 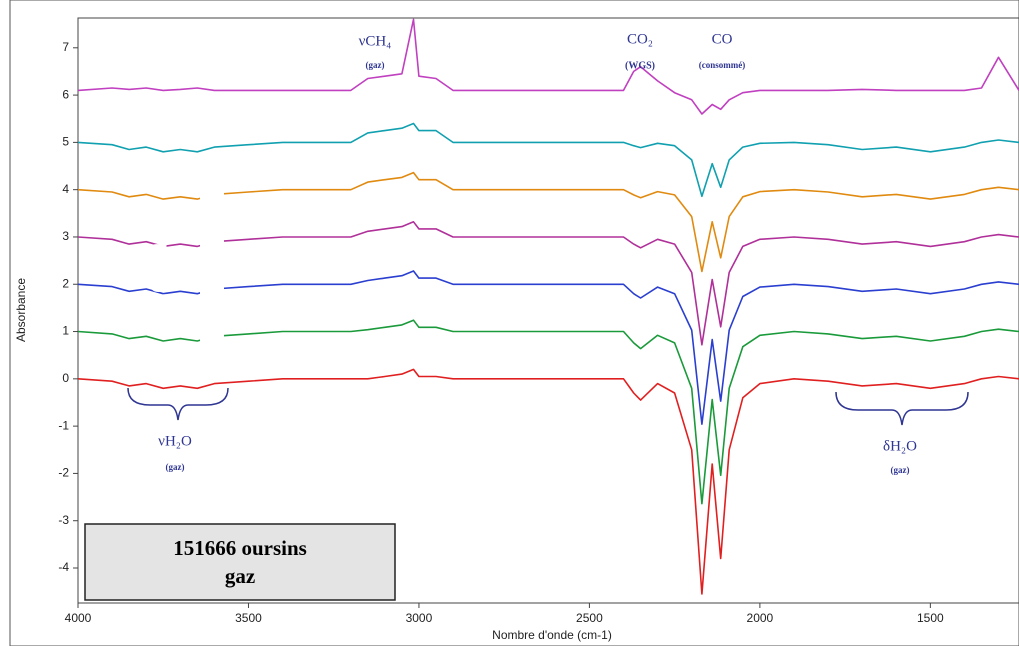 I want to click on x-tick-label: 2500, so click(x=589, y=618).